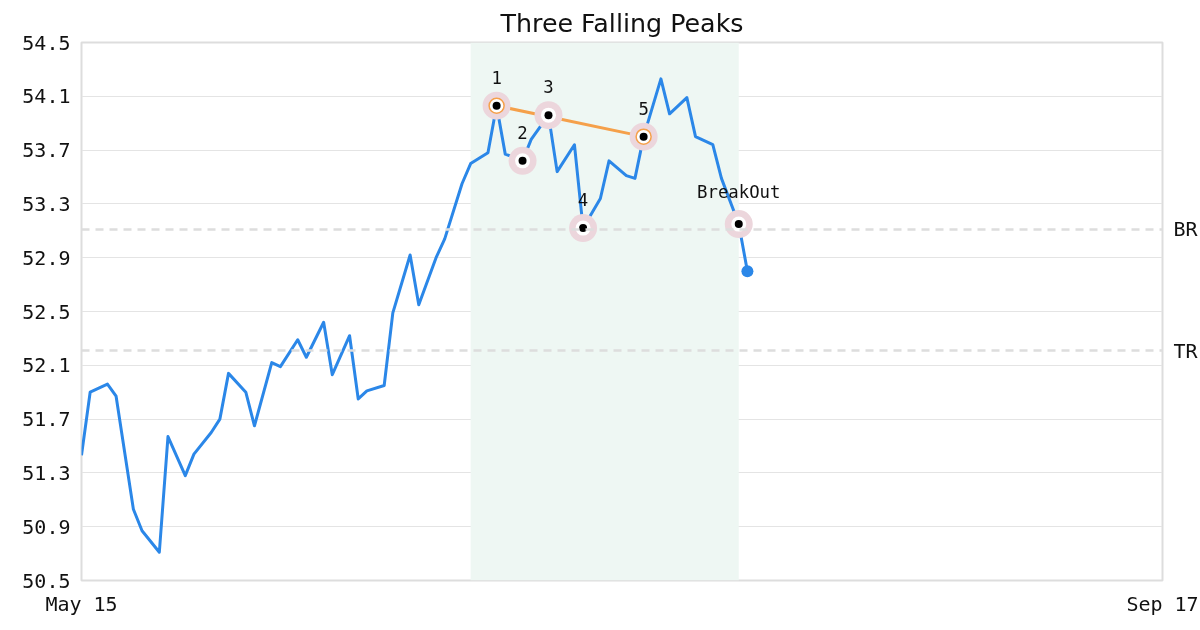 The image size is (1200, 630). What do you see at coordinates (46, 311) in the screenshot?
I see `y-tick-label: 52.5` at bounding box center [46, 311].